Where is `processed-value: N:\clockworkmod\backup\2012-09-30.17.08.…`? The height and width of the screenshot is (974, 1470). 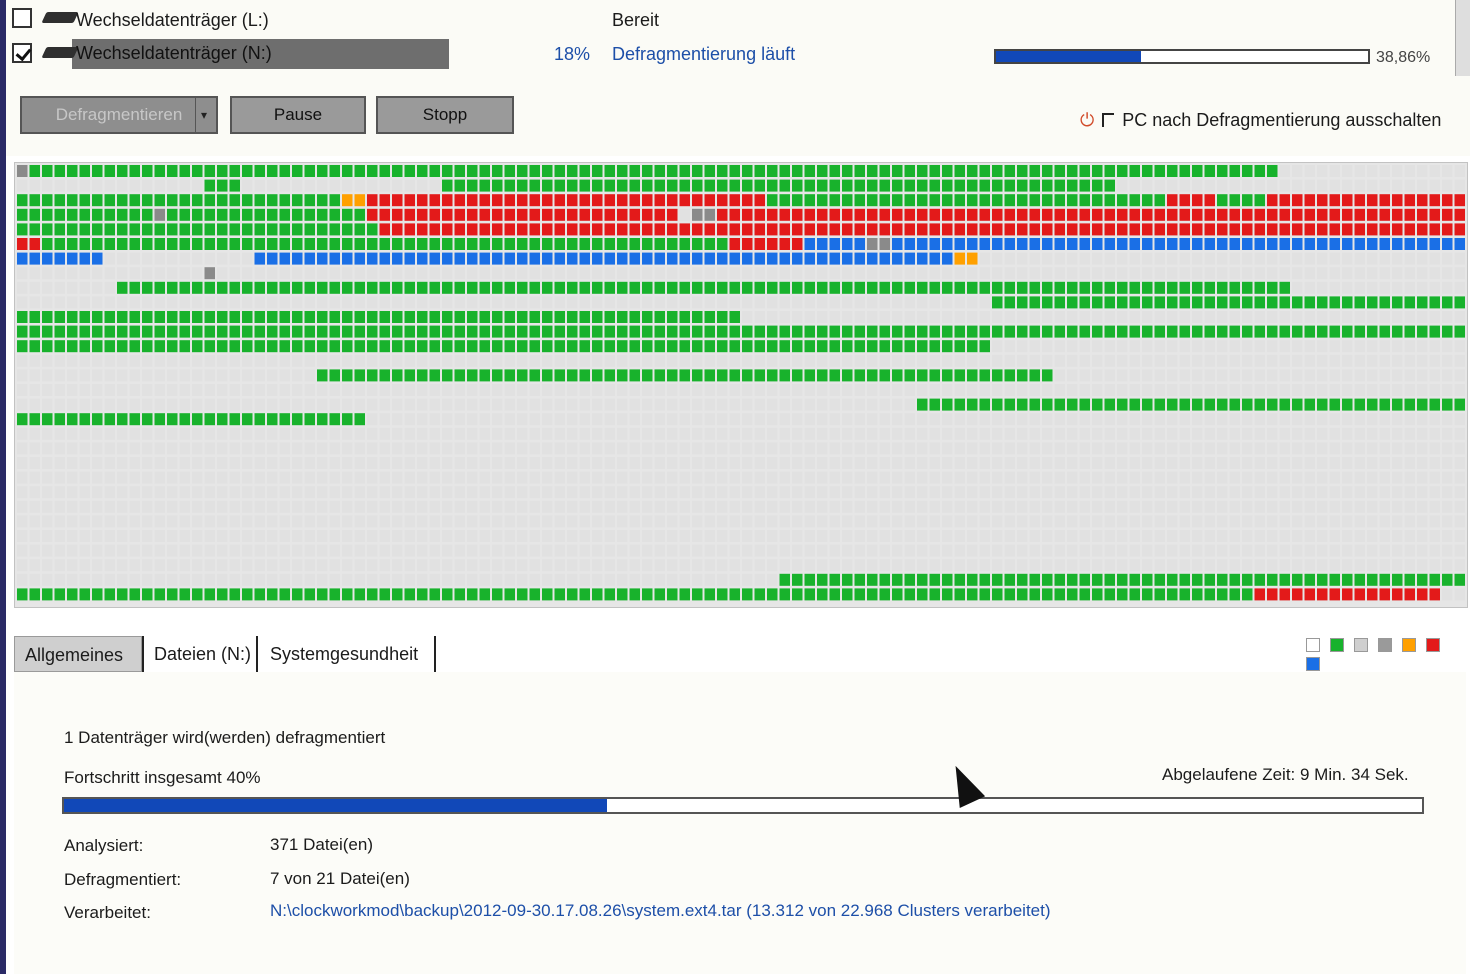
processed-value: N:\clockworkmod\backup\2012-09-30.17.08.… is located at coordinates (660, 910).